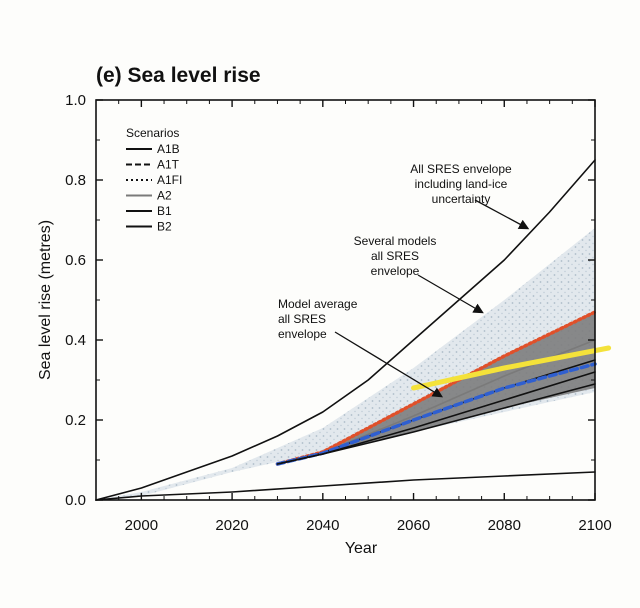 The width and height of the screenshot is (640, 608). I want to click on y-tick-label: 0.8, so click(75, 180).